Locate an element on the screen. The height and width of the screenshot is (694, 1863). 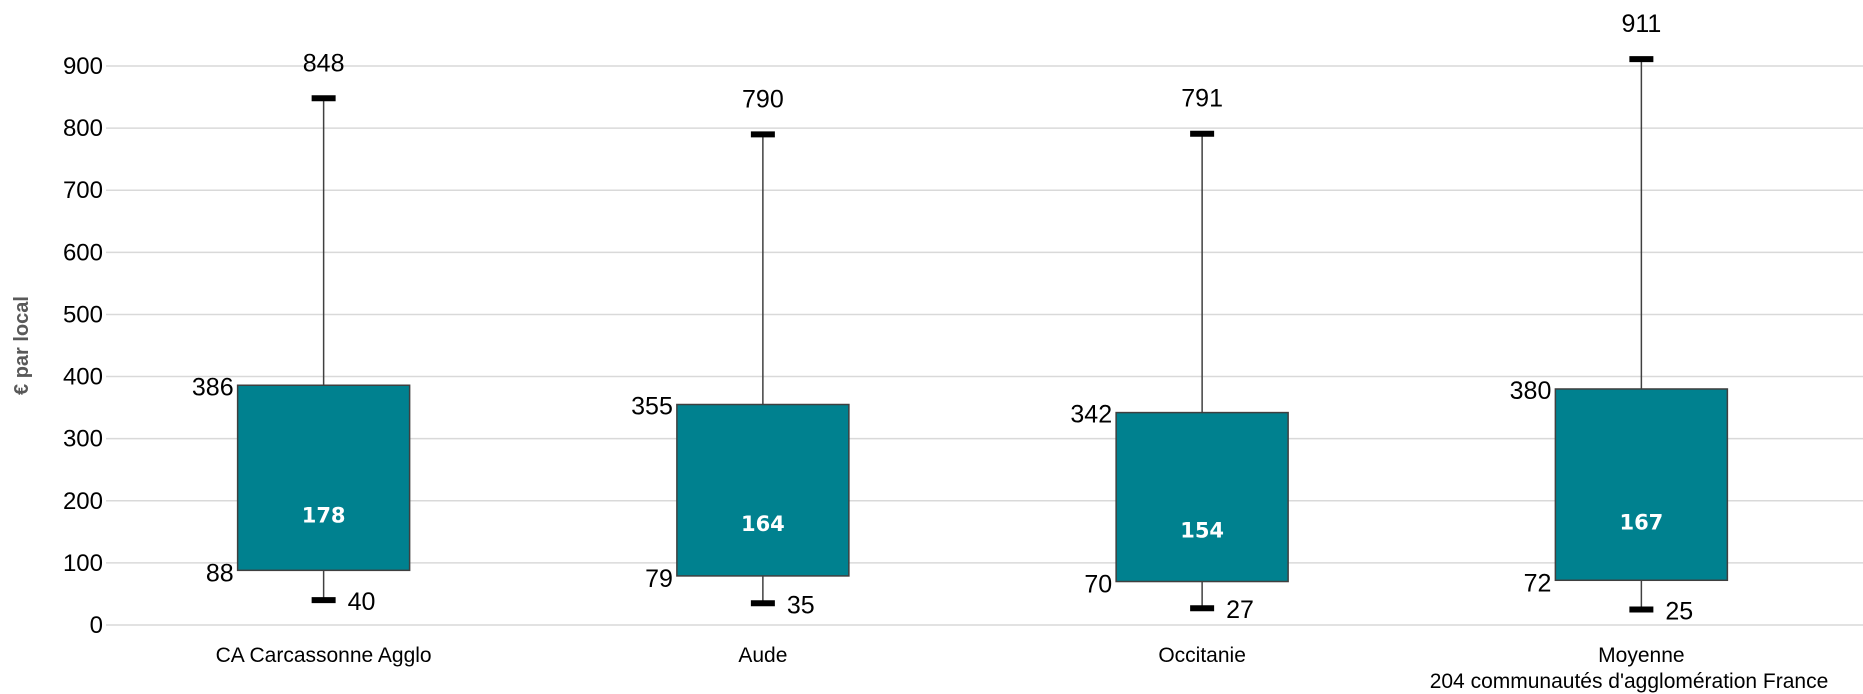
y-tick-label: 900 is located at coordinates (83, 66).